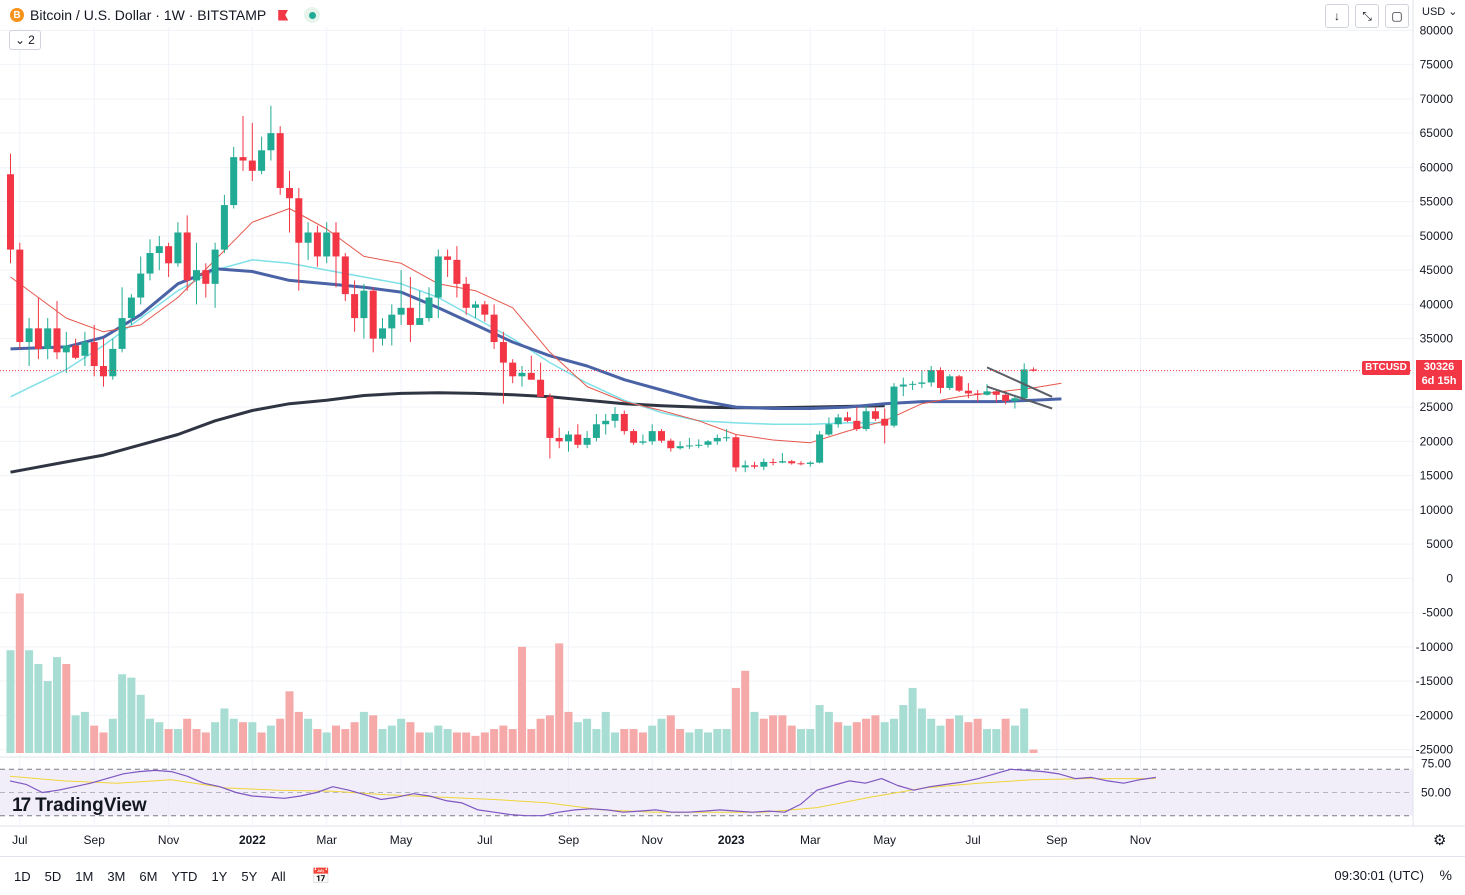 The width and height of the screenshot is (1465, 895). Describe the element at coordinates (447, 432) in the screenshot. I see `ma-200-line` at that location.